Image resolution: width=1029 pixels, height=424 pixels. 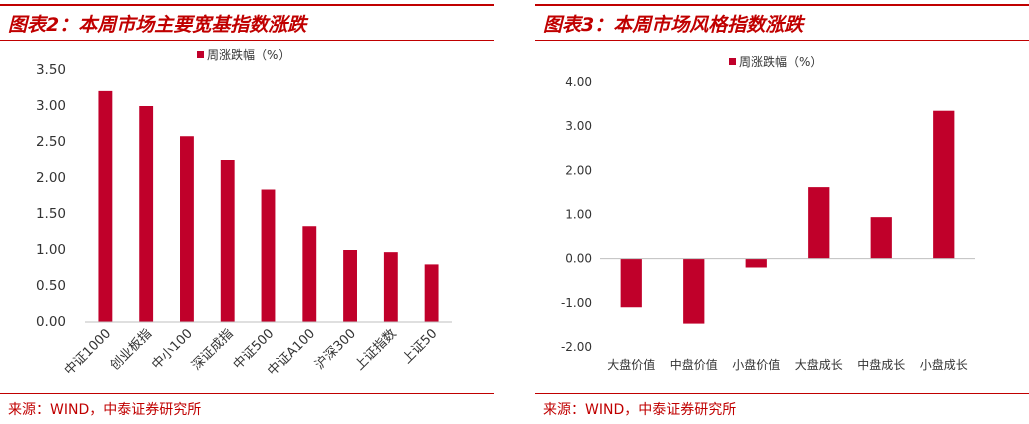 What do you see at coordinates (51, 142) in the screenshot?
I see `y-tick-label: 2.50` at bounding box center [51, 142].